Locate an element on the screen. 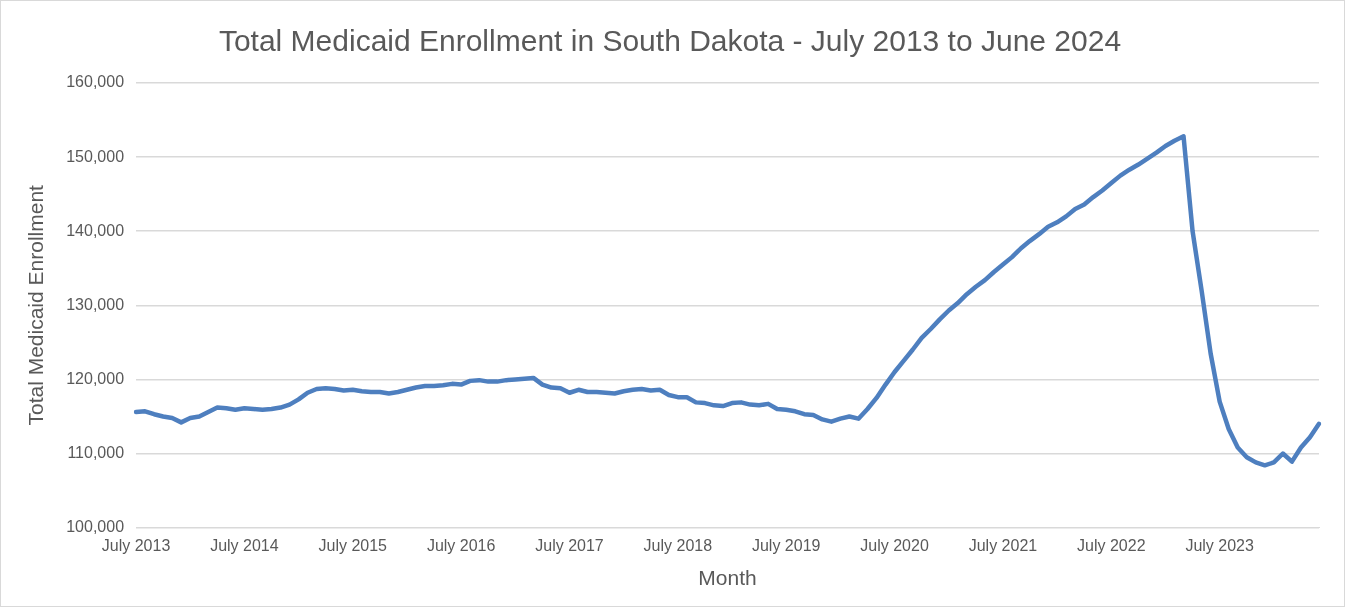 This screenshot has height=607, width=1345. x-tick-label: July 2020 is located at coordinates (894, 545).